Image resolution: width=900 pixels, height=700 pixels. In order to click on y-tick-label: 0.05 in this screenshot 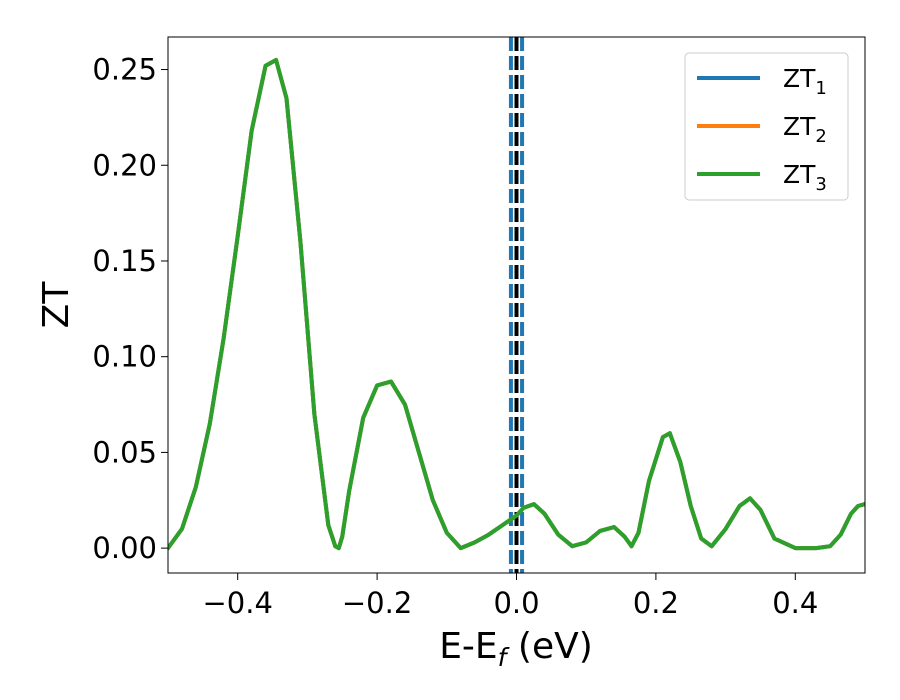, I will do `click(124, 452)`.